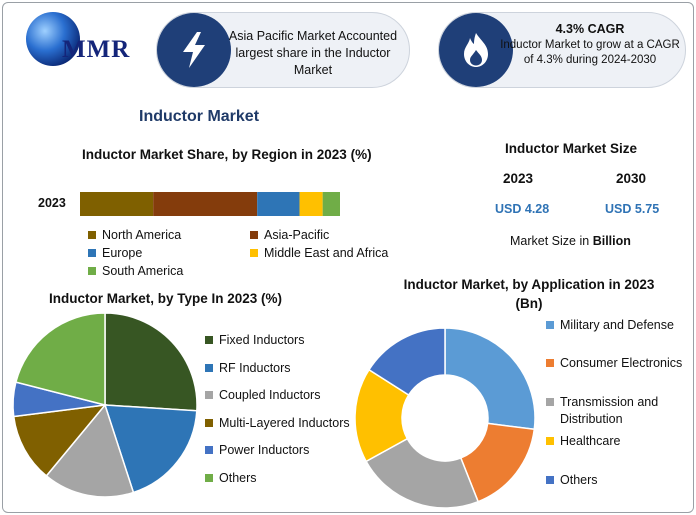 This screenshot has width=696, height=515. What do you see at coordinates (194, 50) in the screenshot?
I see `lightning-bolt-icon` at bounding box center [194, 50].